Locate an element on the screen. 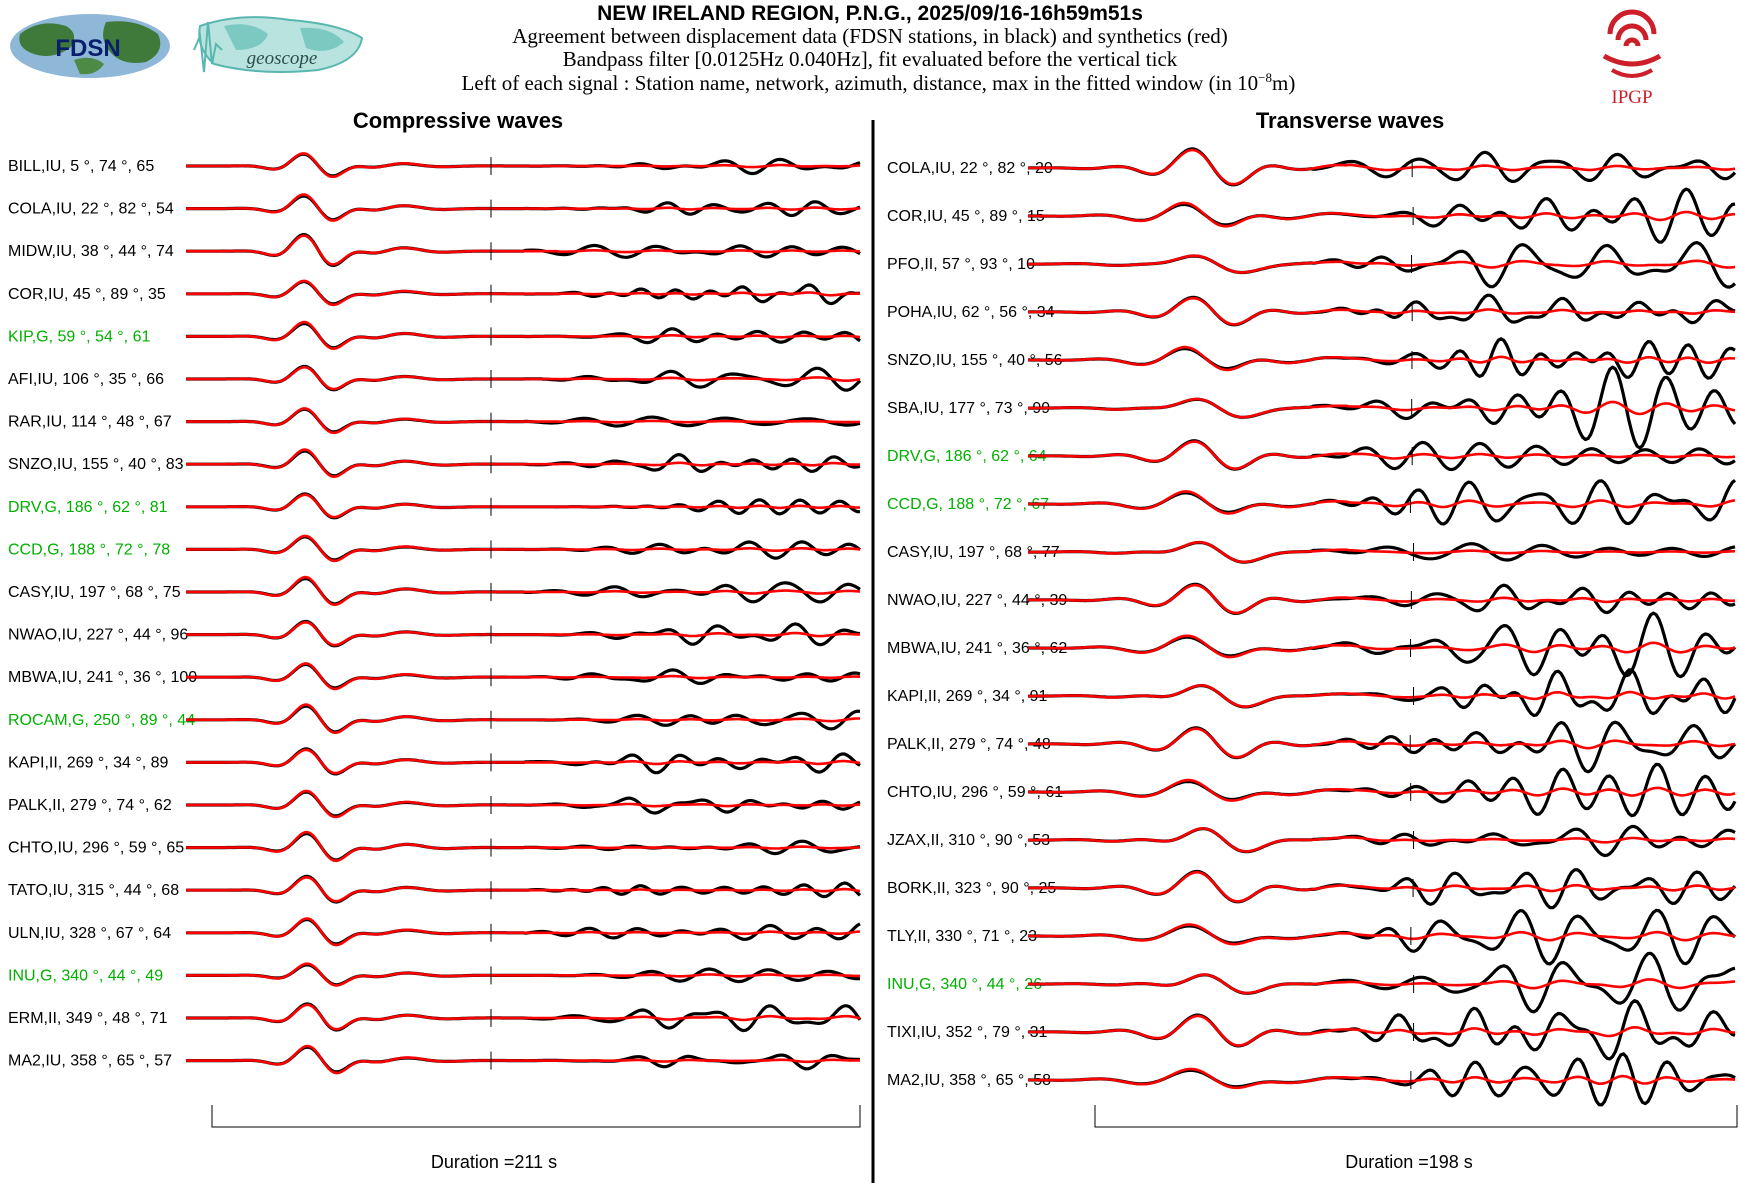  station-label: CCD,G, 188 °, 72 °, 78 is located at coordinates (89, 549).